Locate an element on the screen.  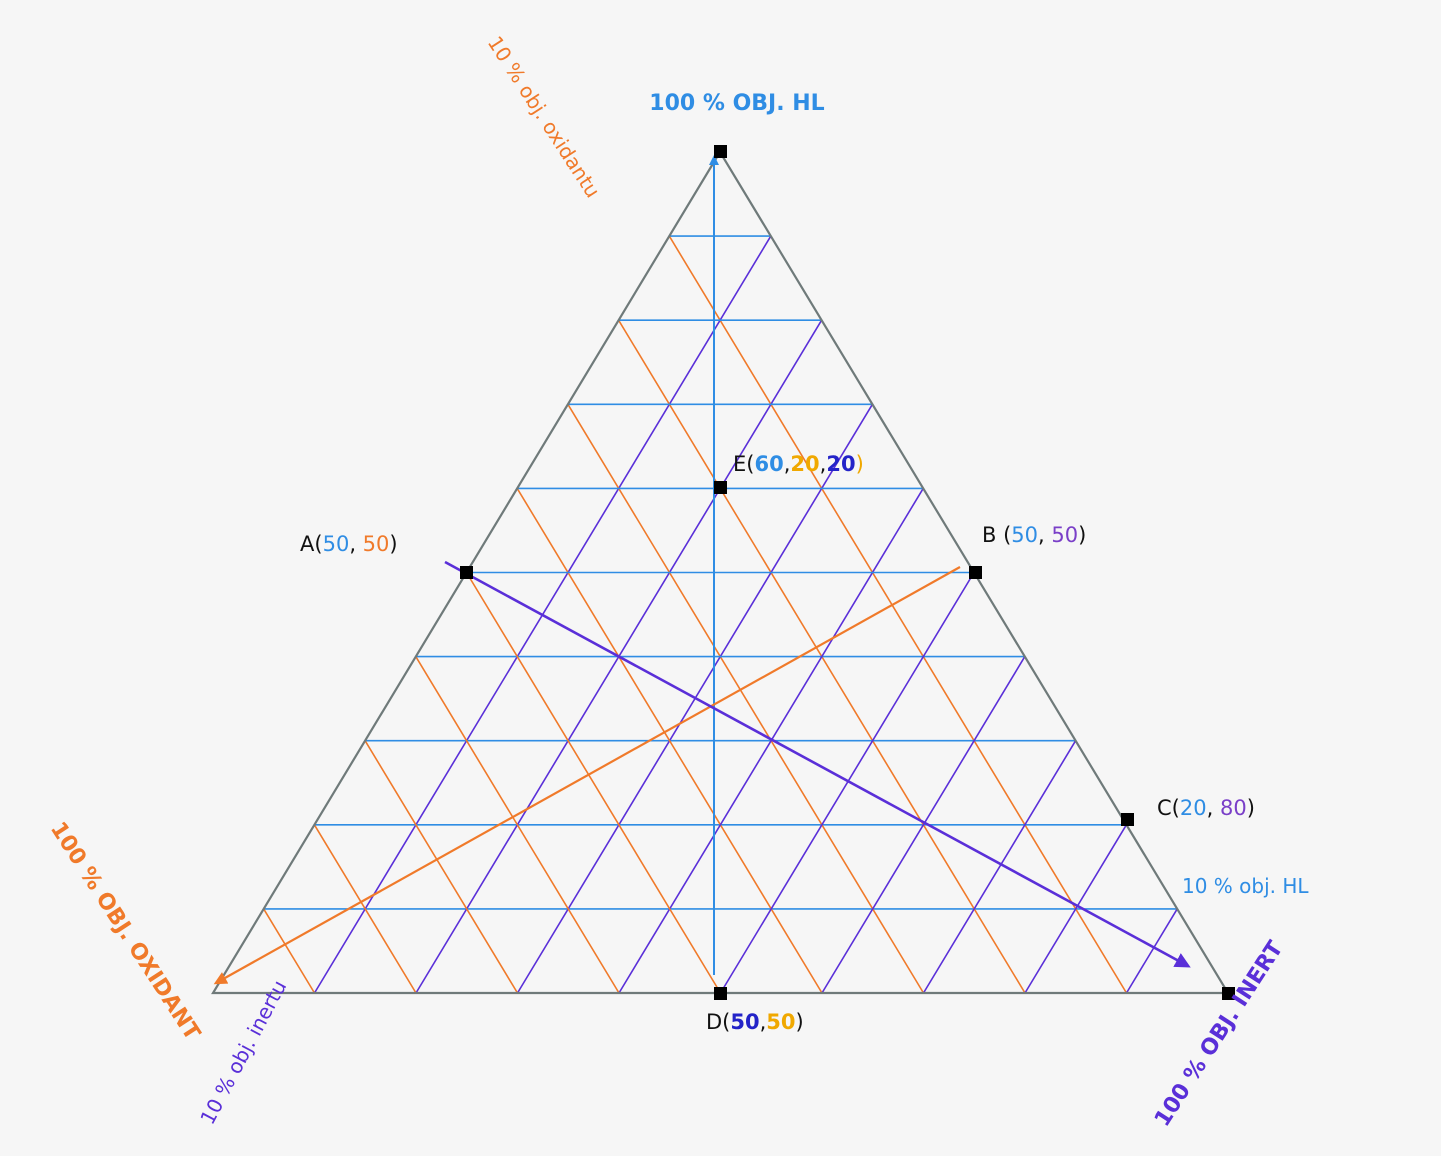
oxidant-corner-label: 100 % OBJ. OXIDANT is located at coordinates (125, 931).